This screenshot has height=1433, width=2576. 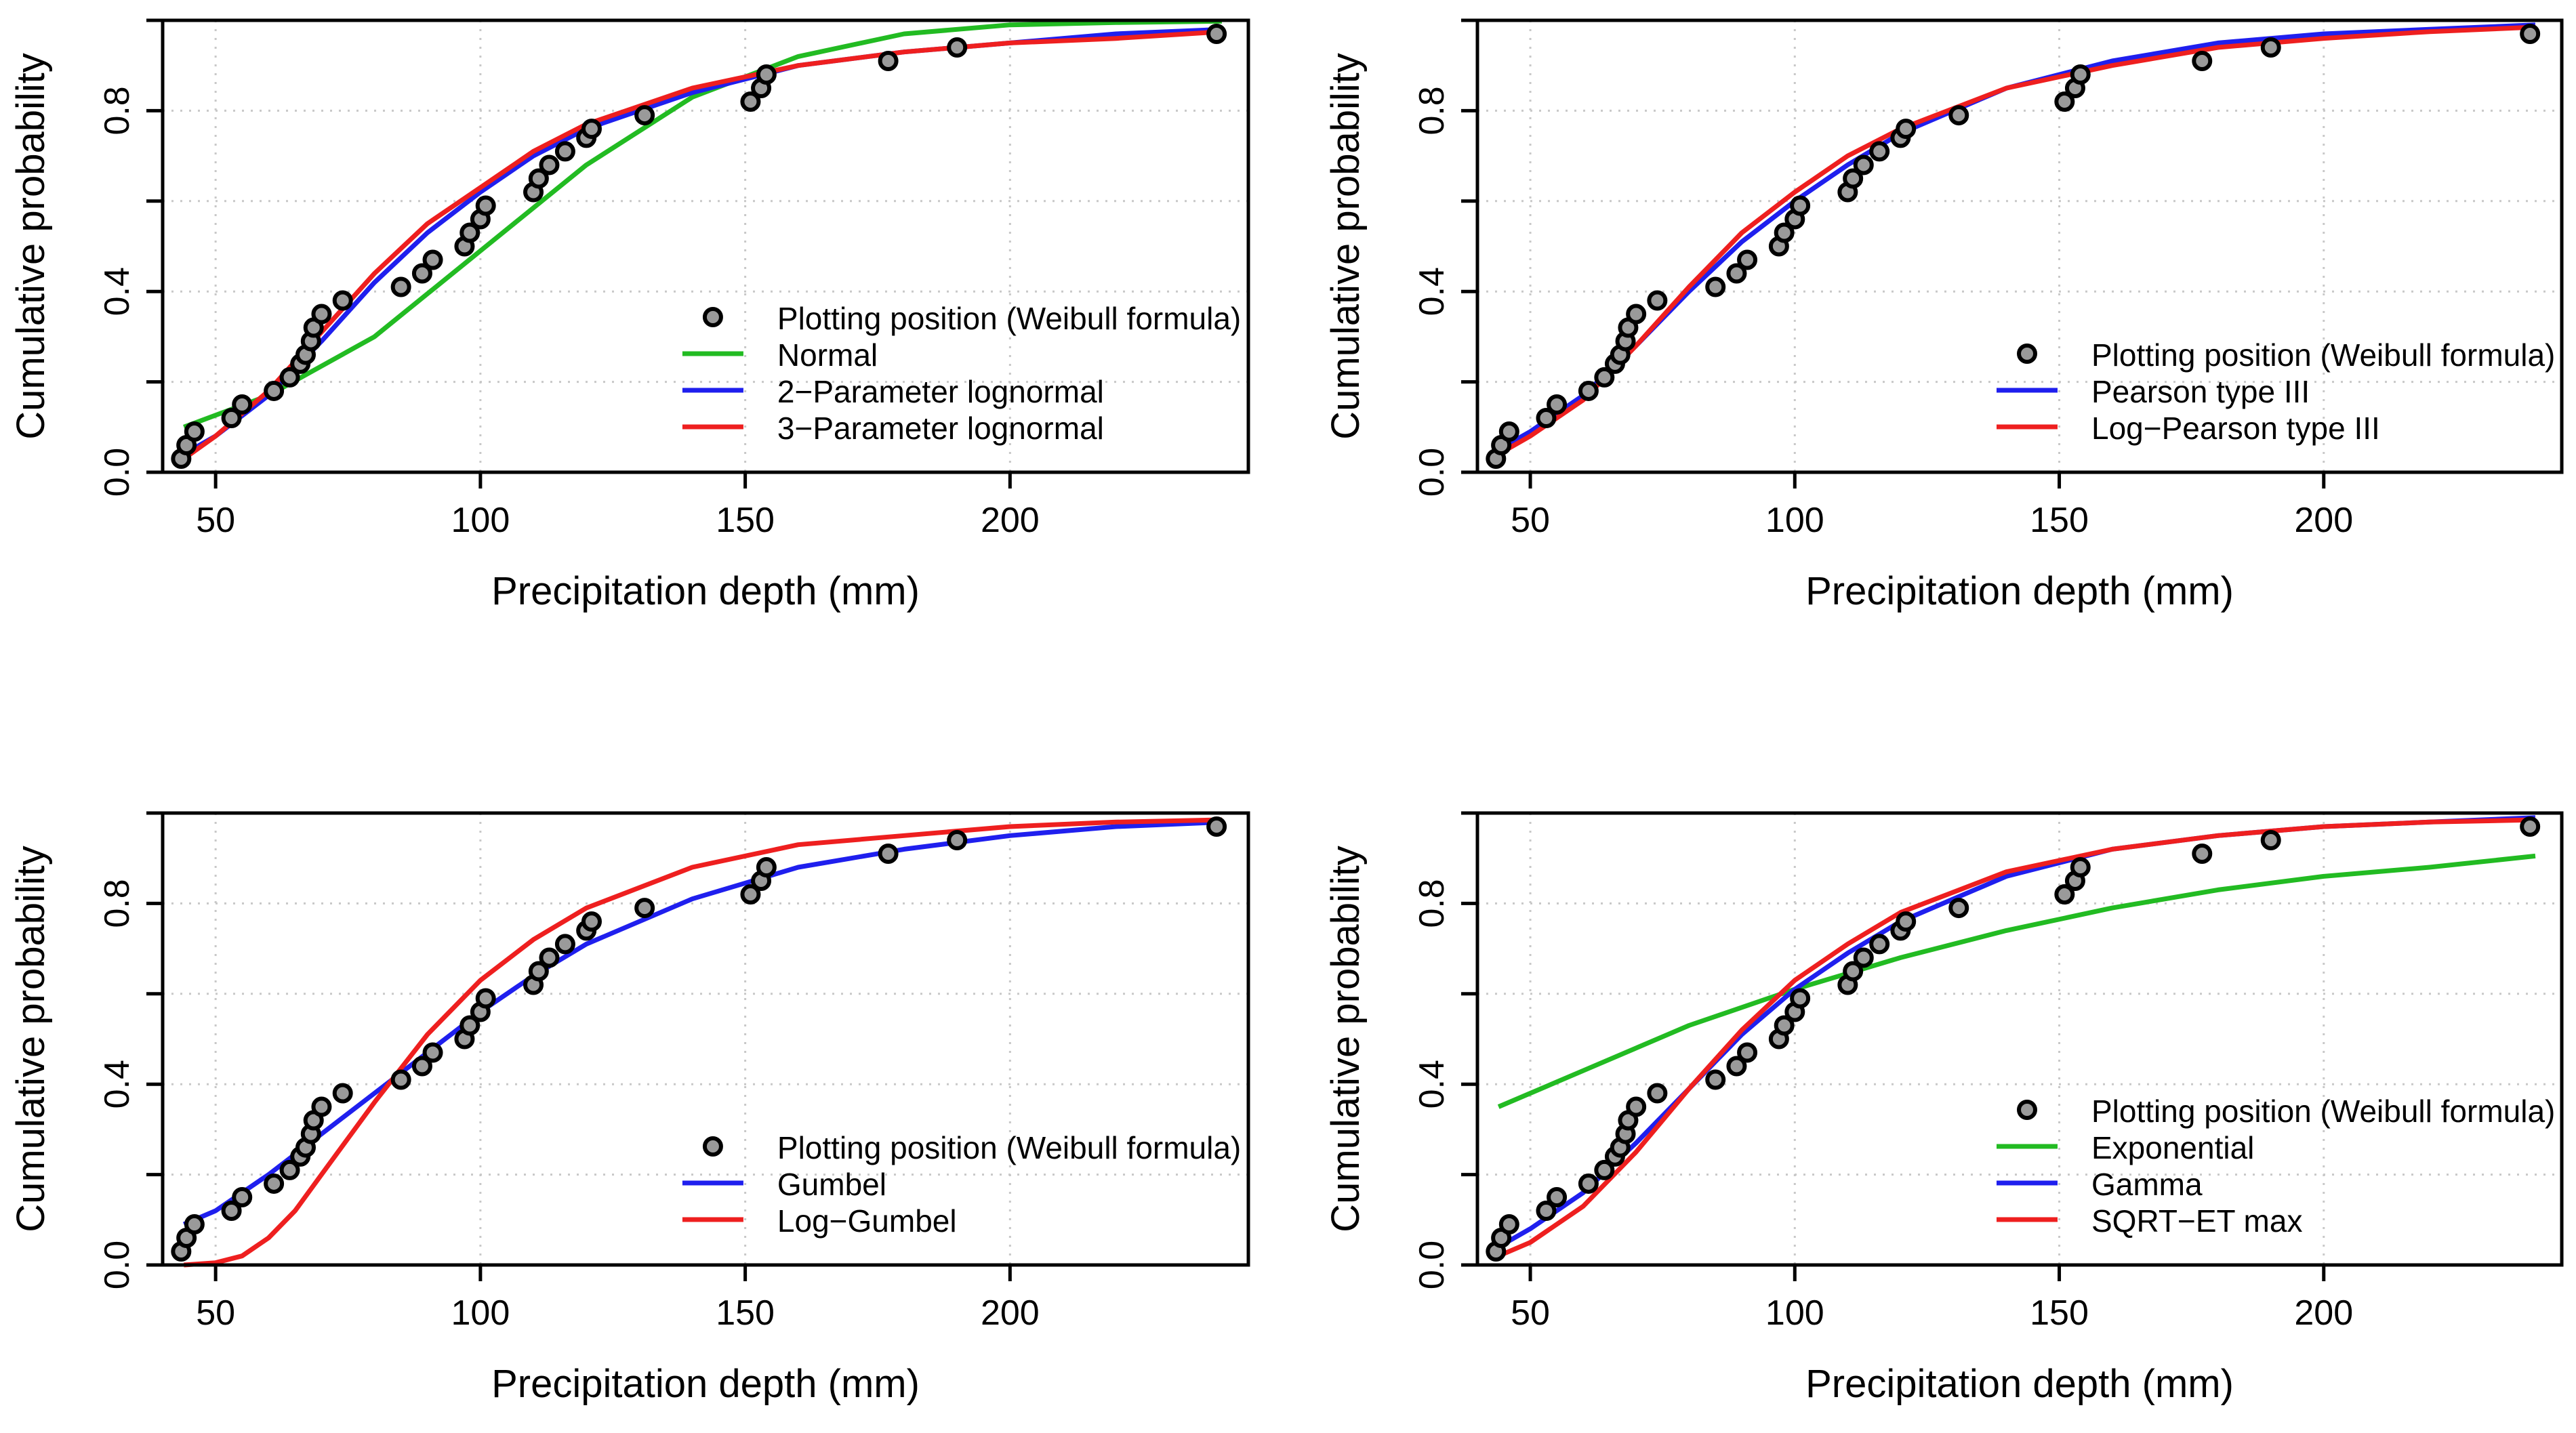 What do you see at coordinates (2017, 1037) in the screenshot?
I see `series-line-sqrt-et-max` at bounding box center [2017, 1037].